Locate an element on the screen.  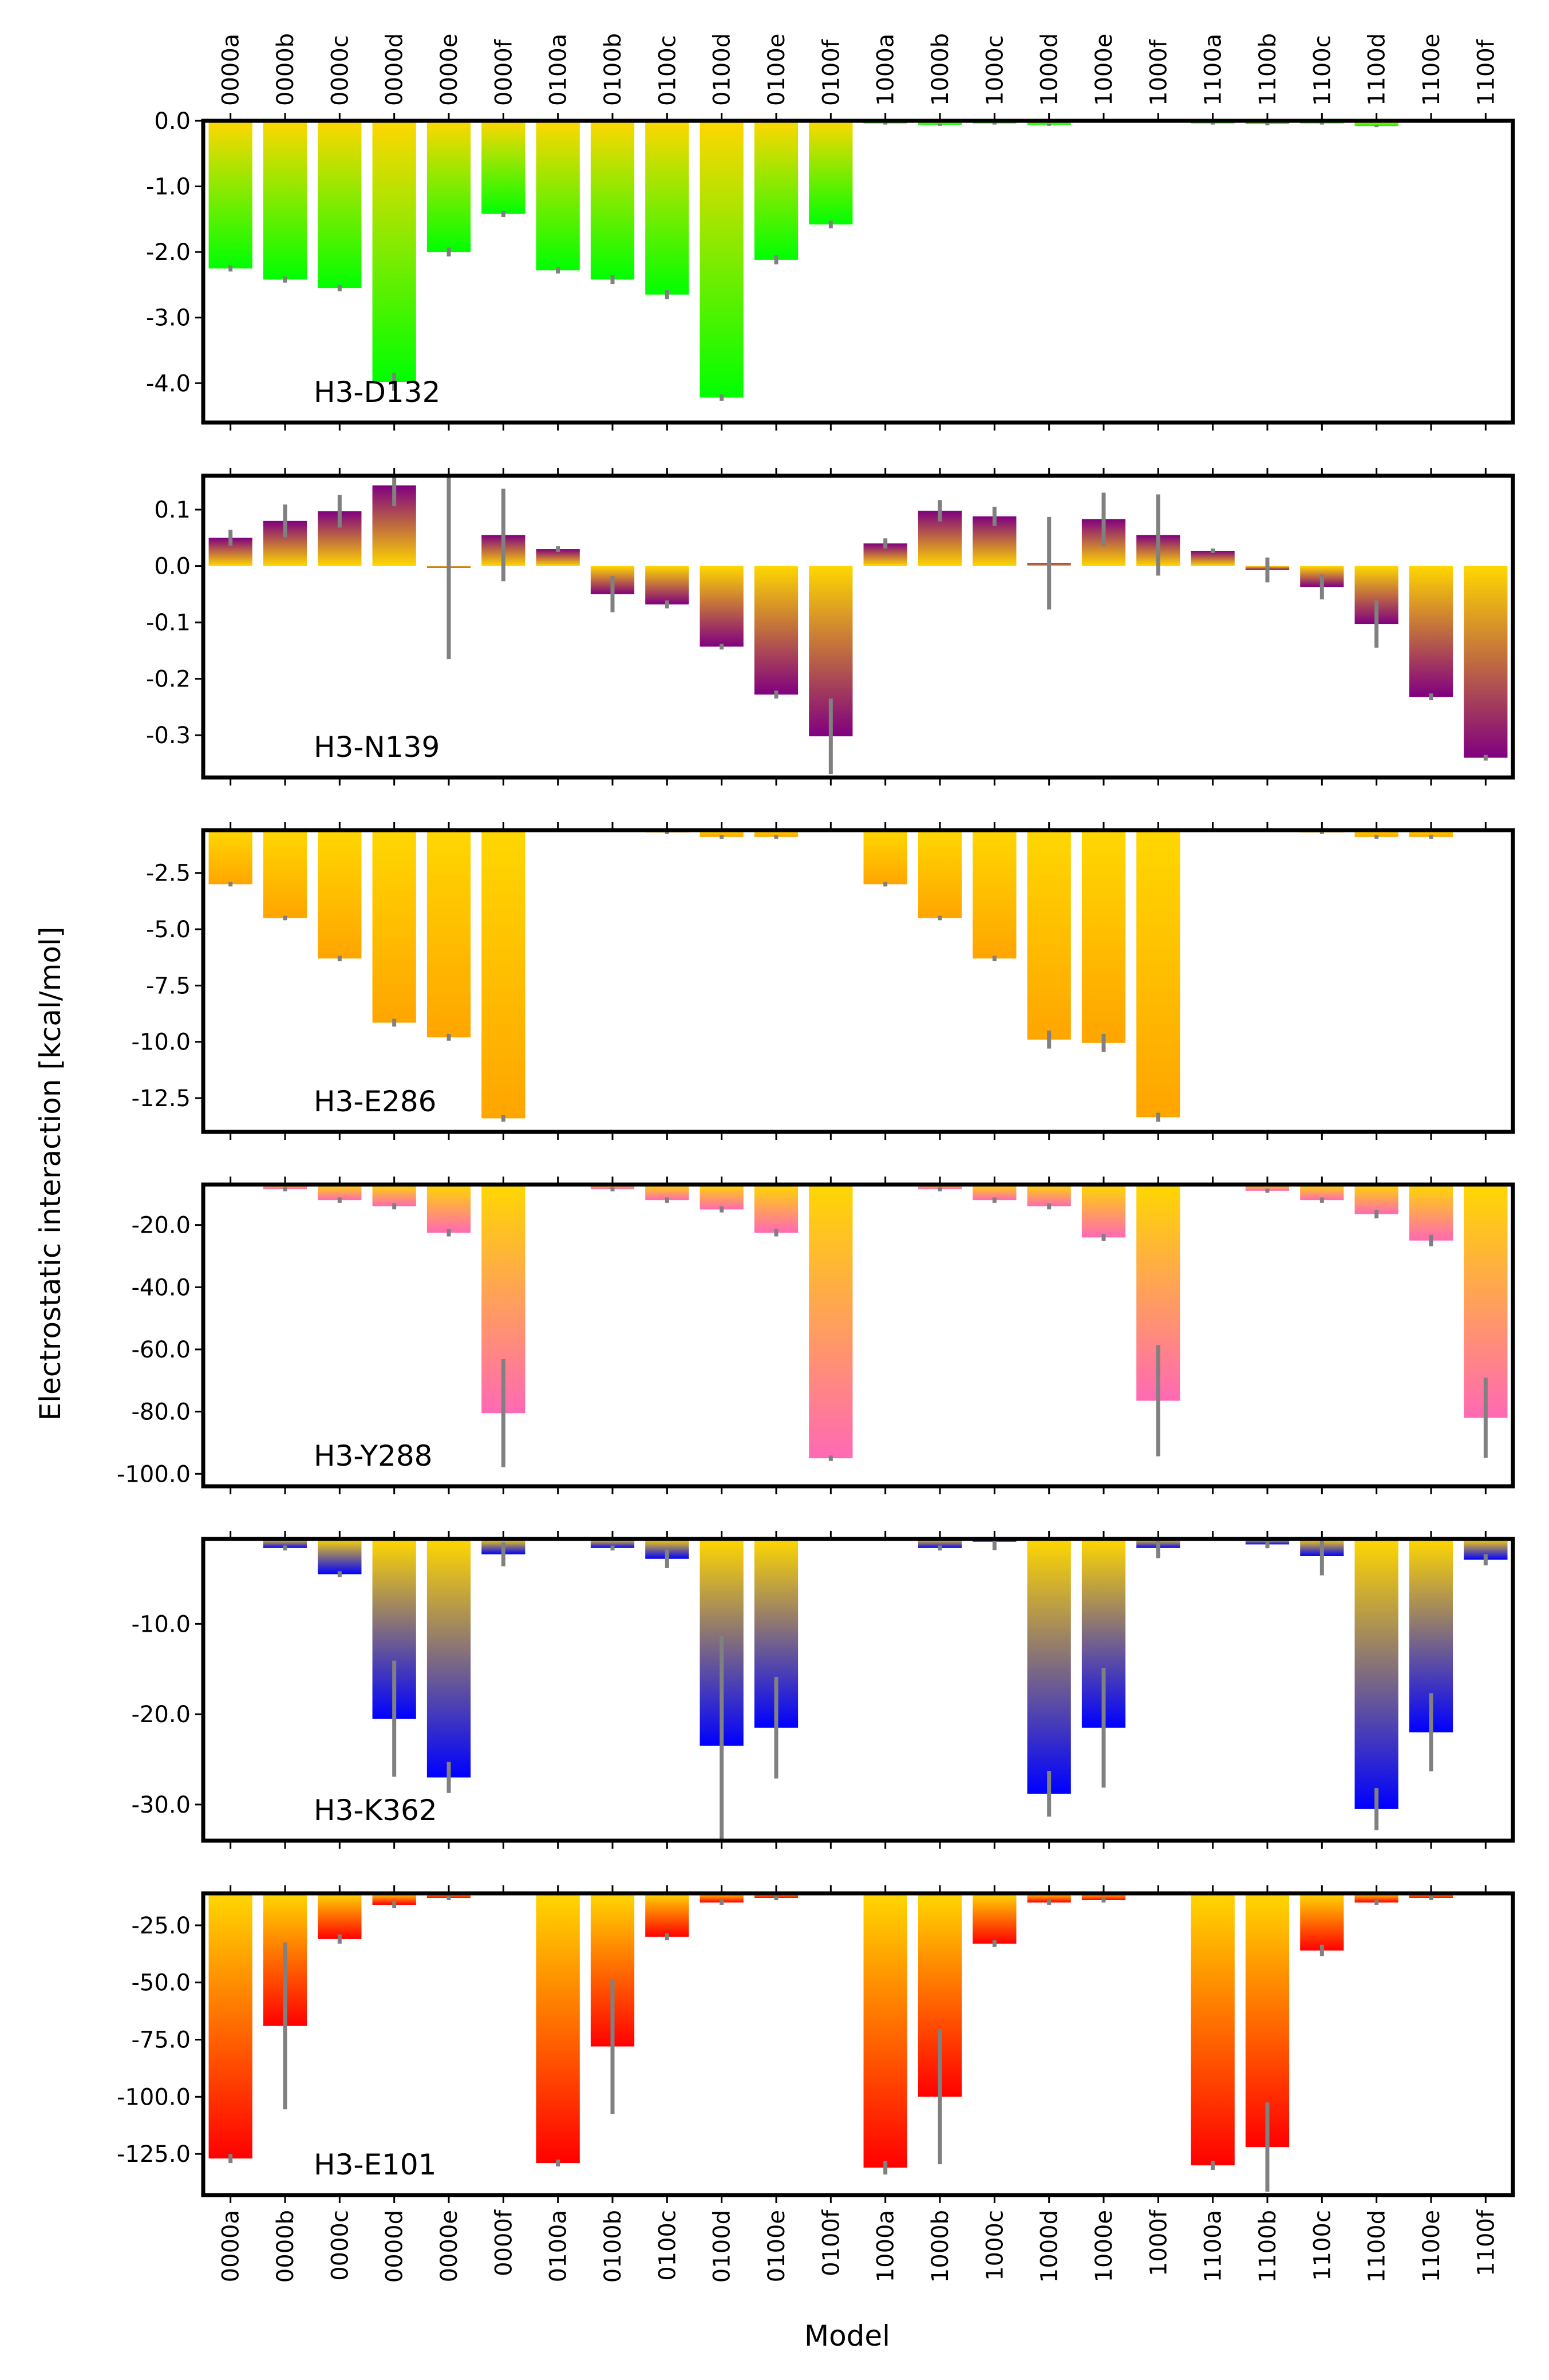
y-tick-label: -80.0 is located at coordinates (161, 1412).